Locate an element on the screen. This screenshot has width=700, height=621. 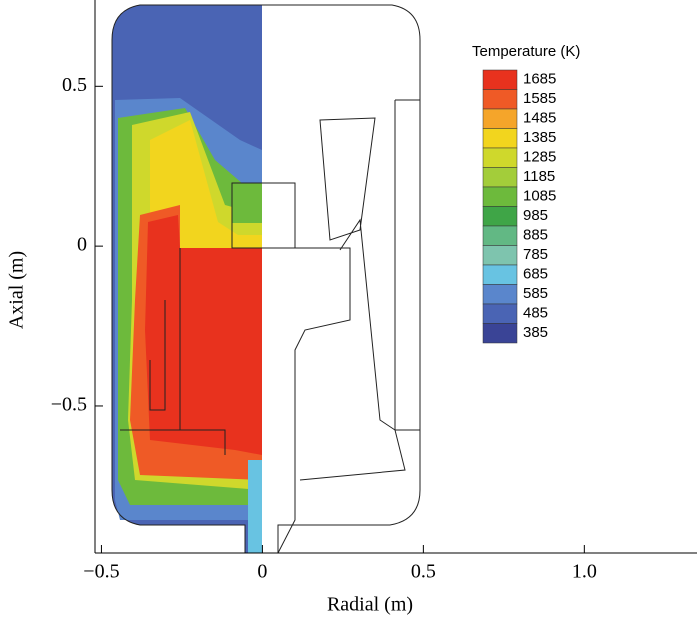
x-tick-label: 1.0 is located at coordinates (584, 572).